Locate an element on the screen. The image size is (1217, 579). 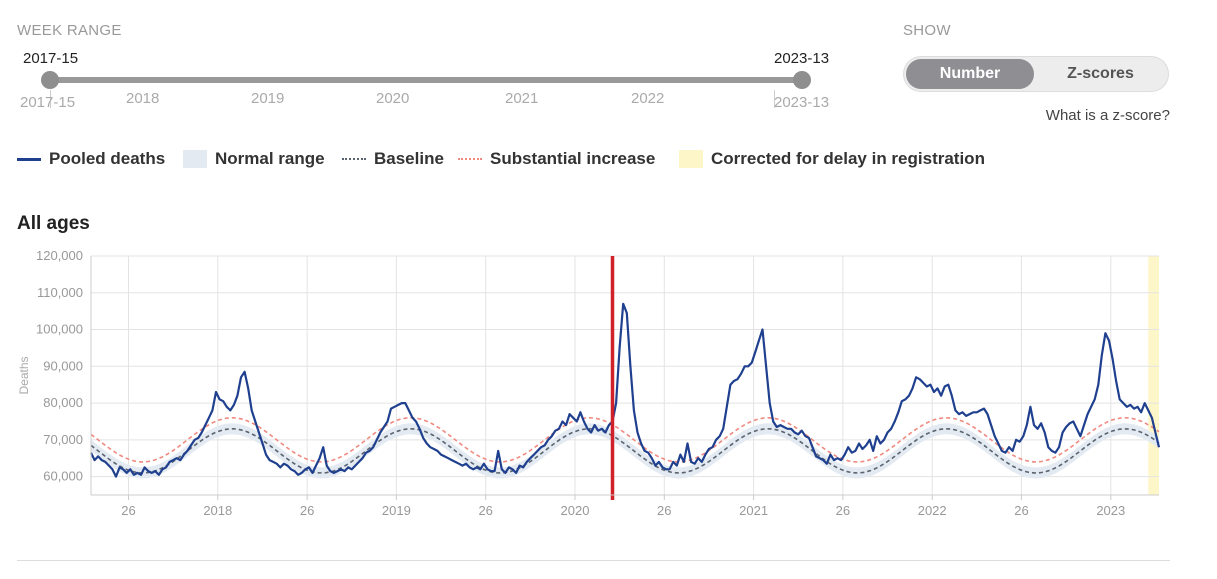
bottom-divider is located at coordinates (593, 560).